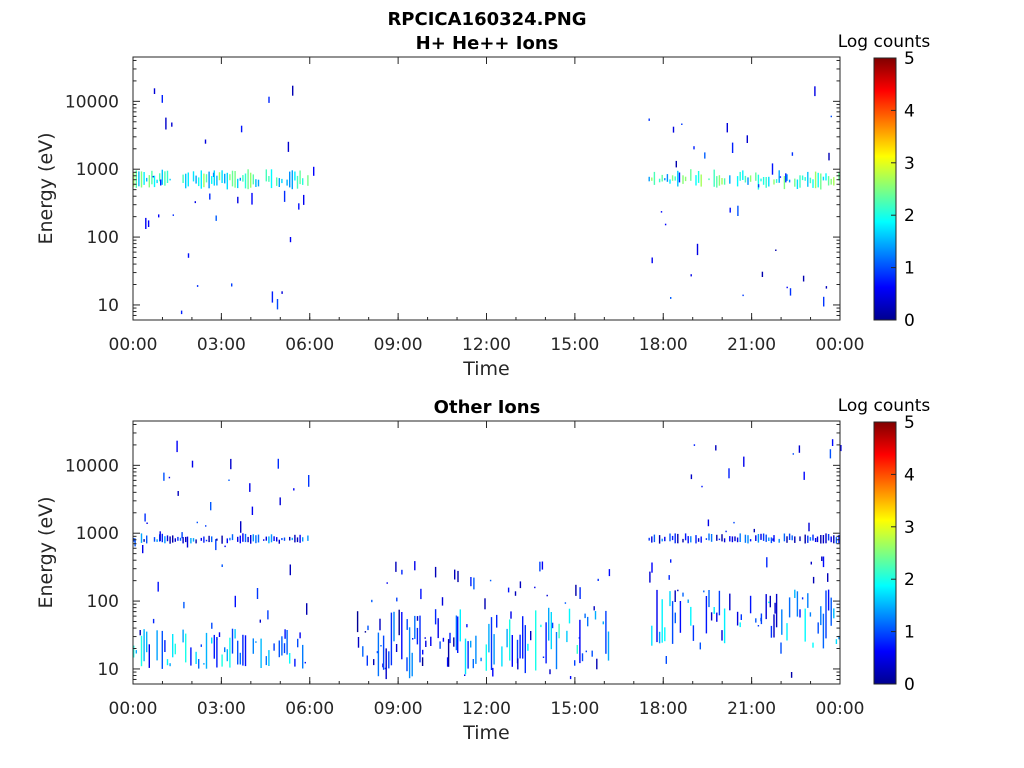  What do you see at coordinates (663, 345) in the screenshot?
I see `x-tick-label: 18:00` at bounding box center [663, 345].